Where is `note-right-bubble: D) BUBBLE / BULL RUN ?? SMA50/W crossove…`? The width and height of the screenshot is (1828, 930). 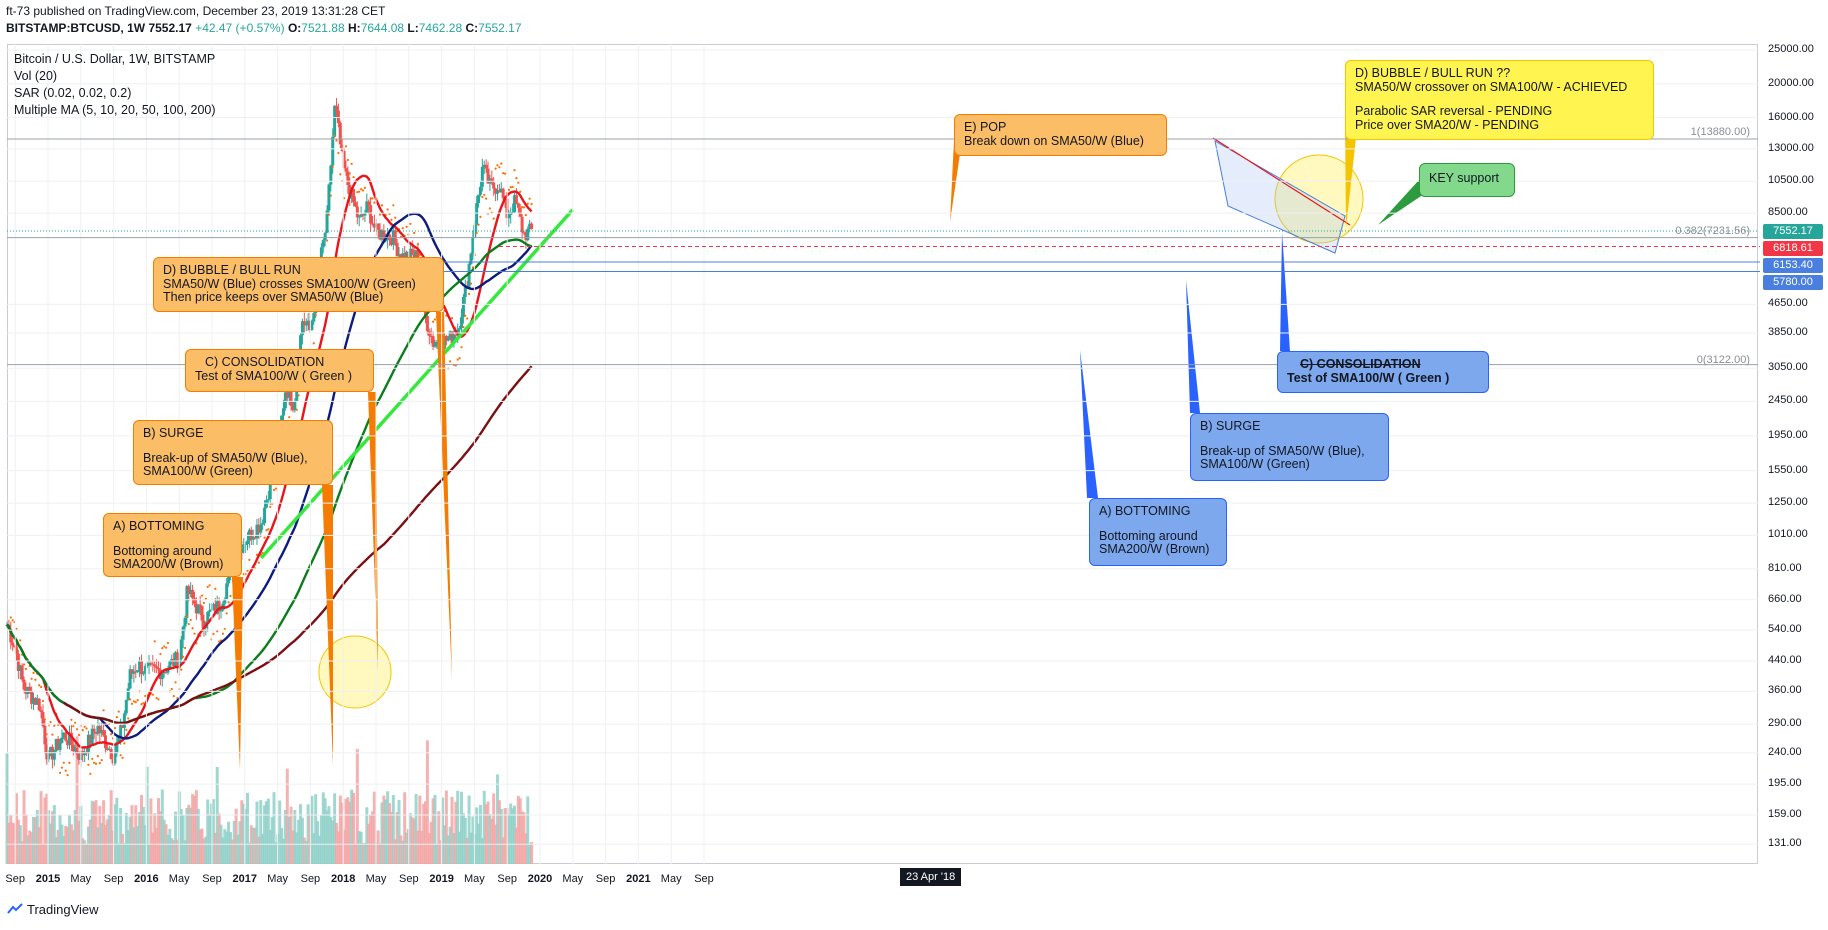 note-right-bubble: D) BUBBLE / BULL RUN ?? SMA50/W crossove… is located at coordinates (1499, 100).